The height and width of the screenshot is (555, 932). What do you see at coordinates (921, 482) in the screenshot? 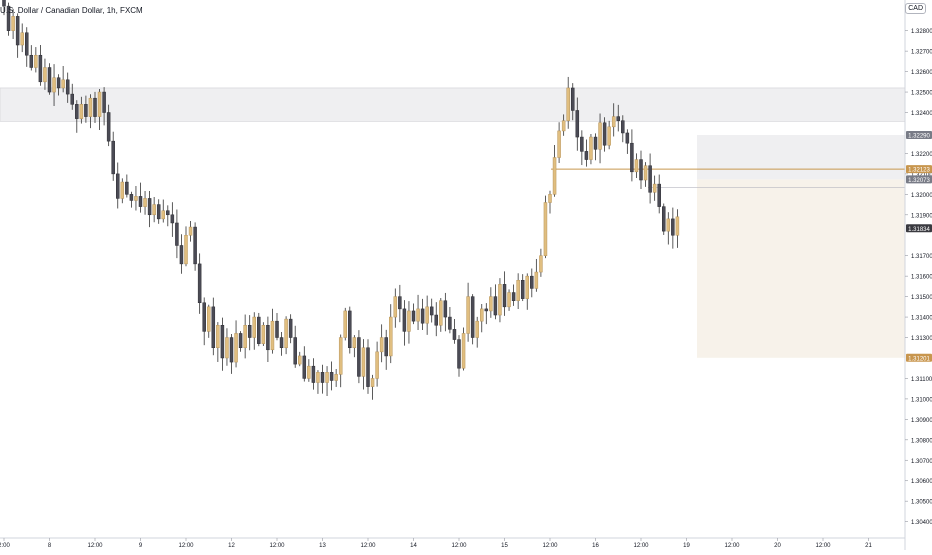
I see `y-tick-label: 1.30600` at bounding box center [921, 482].